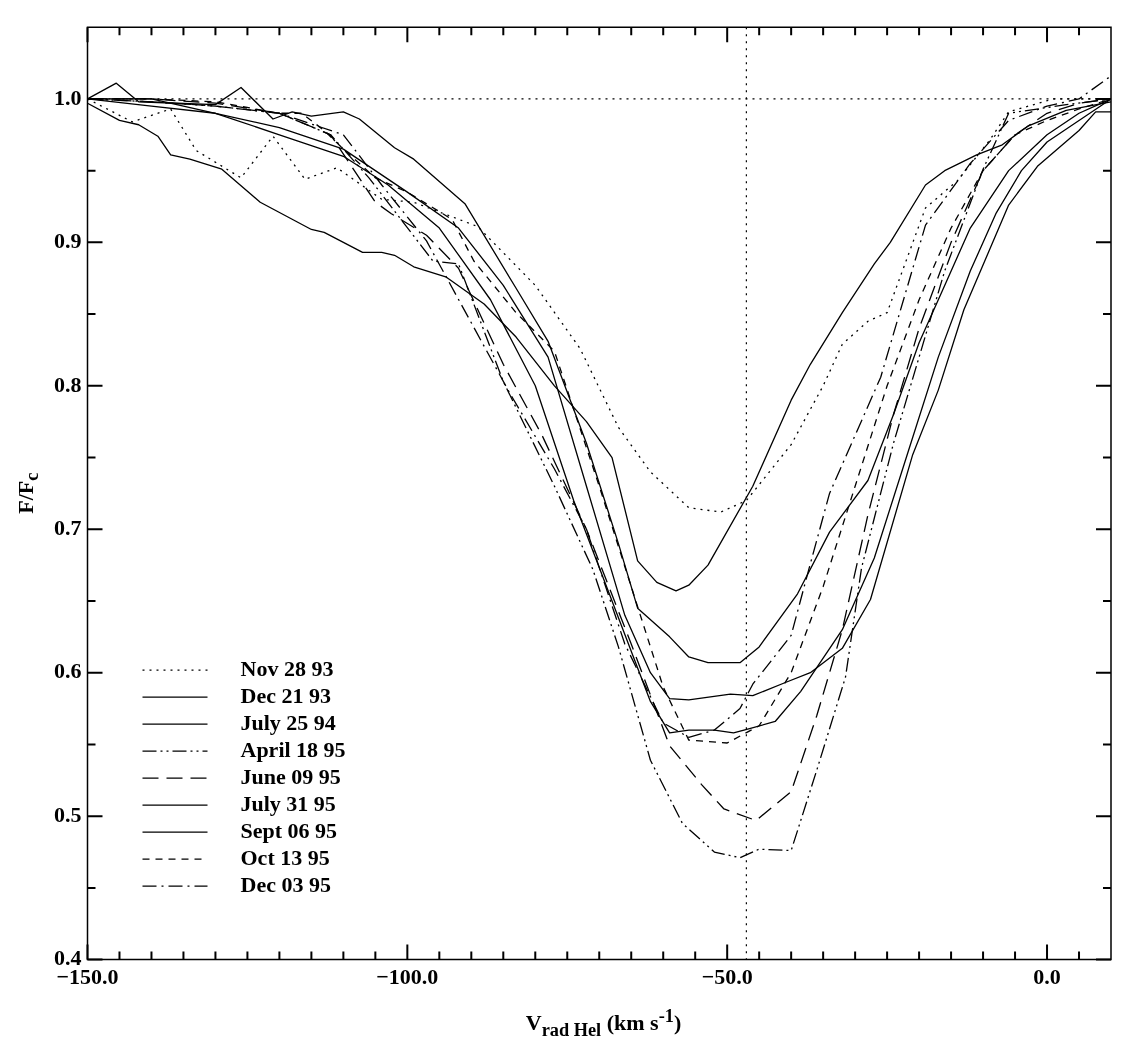  I want to click on legend-label: Oct 13 95, so click(285, 857).